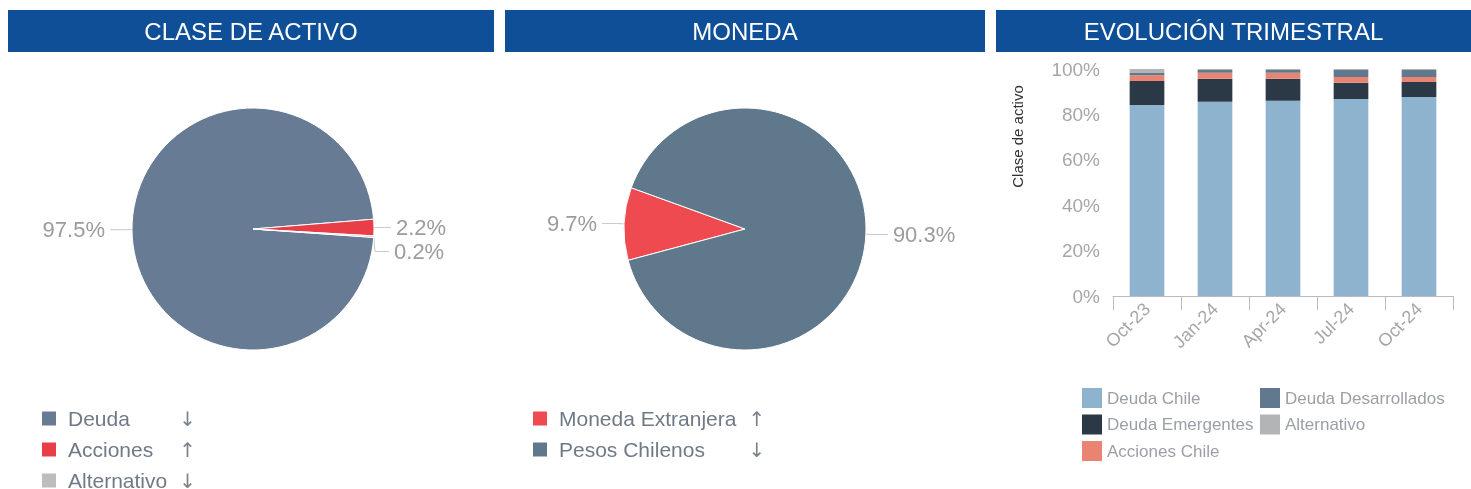  I want to click on chart-title: CLASE DE ACTIVO, so click(251, 31).